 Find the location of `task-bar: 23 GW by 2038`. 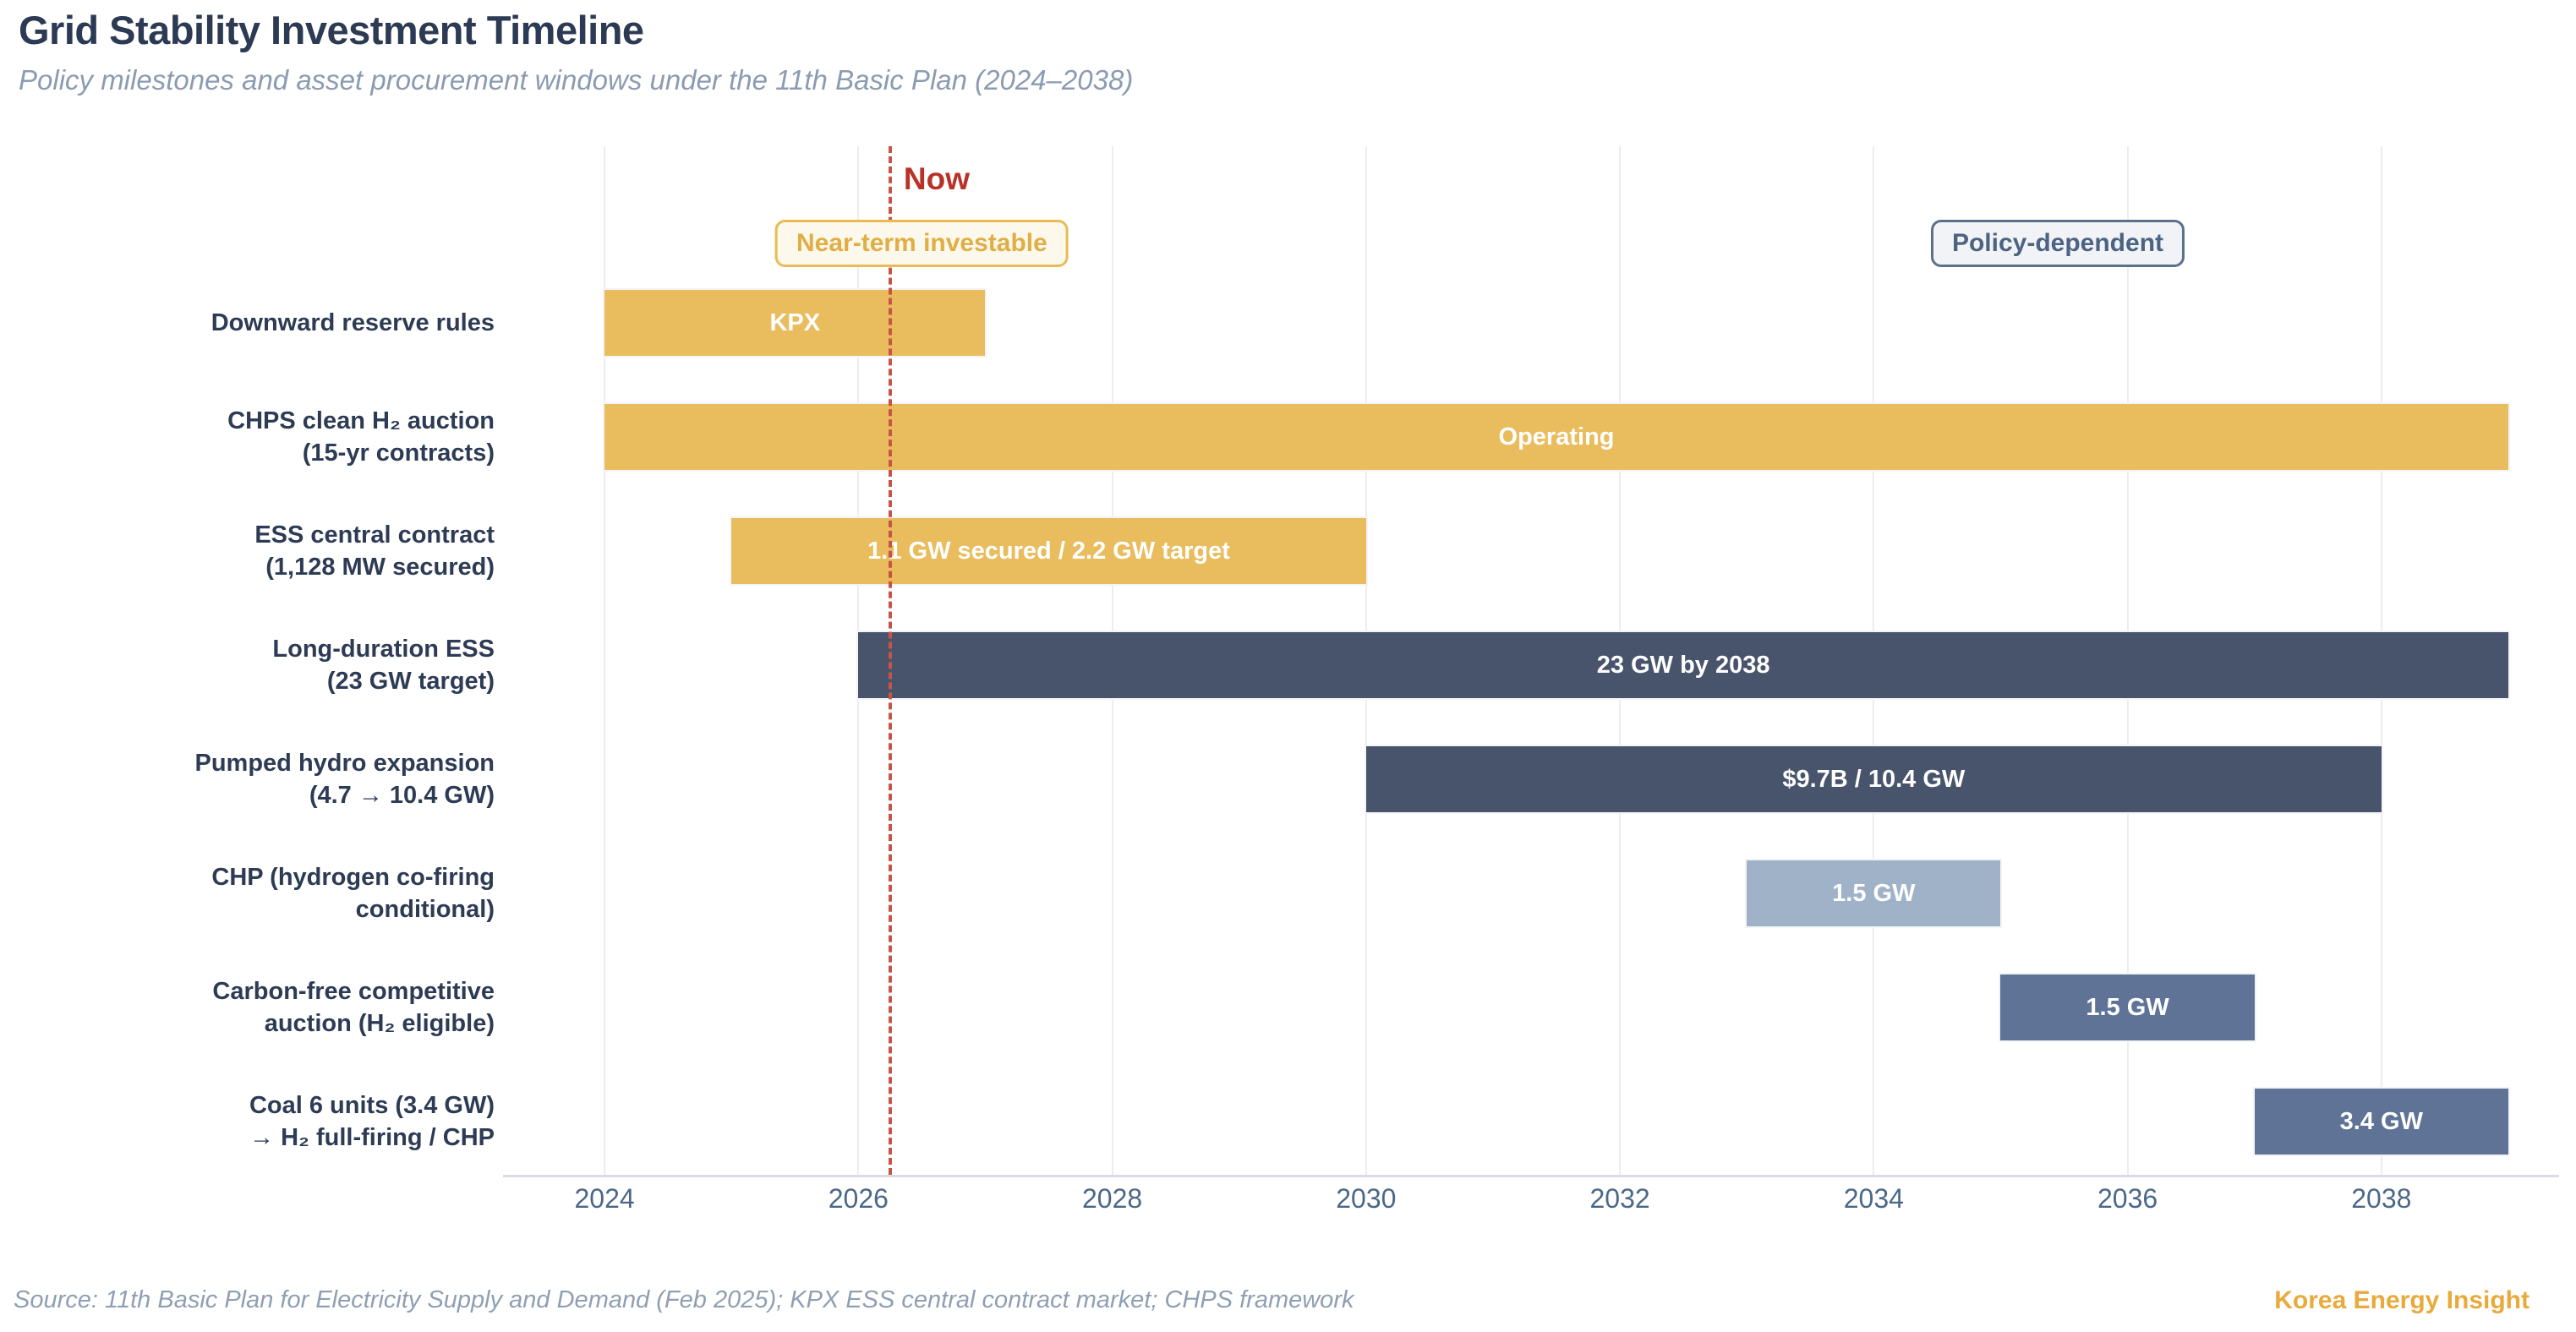

task-bar: 23 GW by 2038 is located at coordinates (1683, 665).